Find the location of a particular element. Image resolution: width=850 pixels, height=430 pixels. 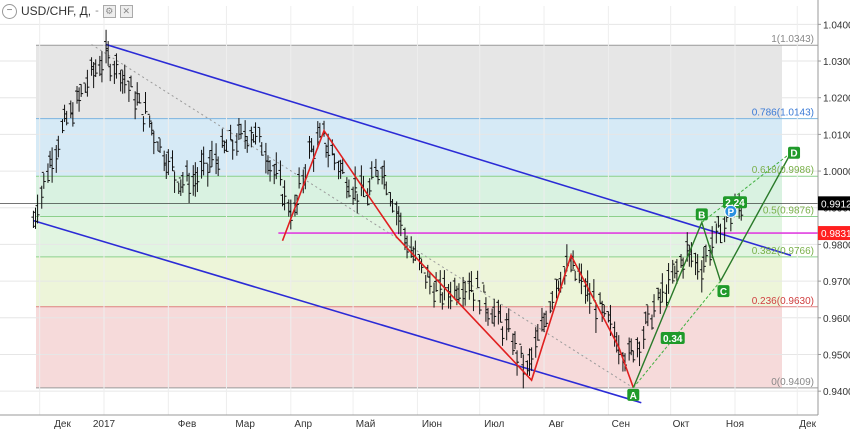

point-A: A is located at coordinates (633, 396).